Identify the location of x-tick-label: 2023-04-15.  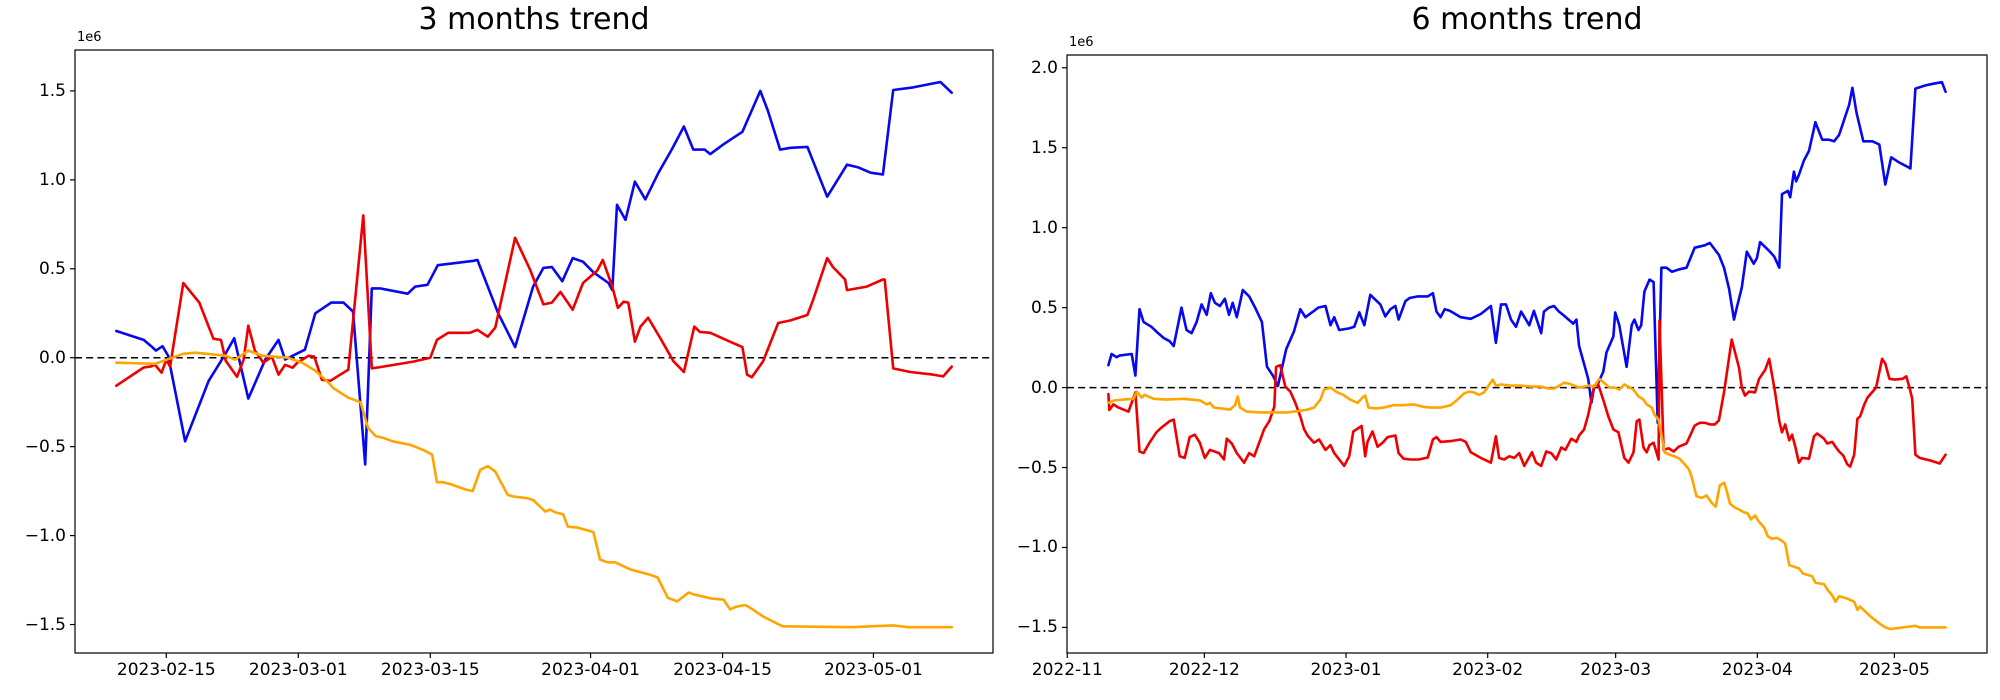
(722, 670).